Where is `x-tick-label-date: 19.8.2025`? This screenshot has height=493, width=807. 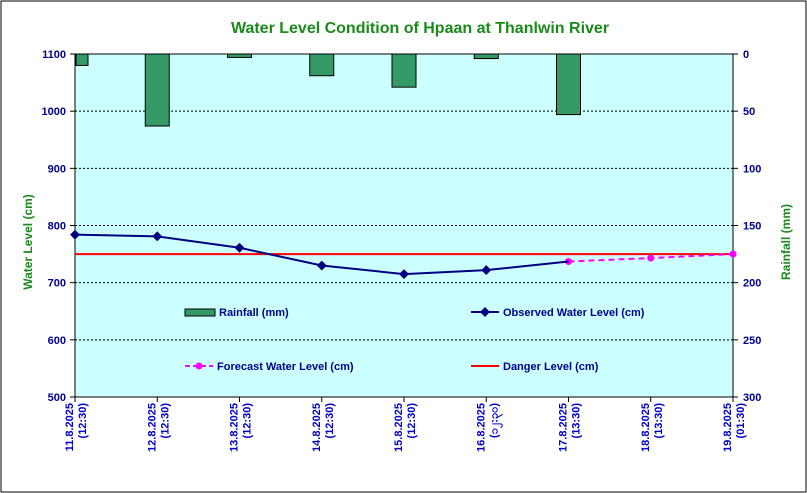
x-tick-label-date: 19.8.2025 is located at coordinates (728, 427).